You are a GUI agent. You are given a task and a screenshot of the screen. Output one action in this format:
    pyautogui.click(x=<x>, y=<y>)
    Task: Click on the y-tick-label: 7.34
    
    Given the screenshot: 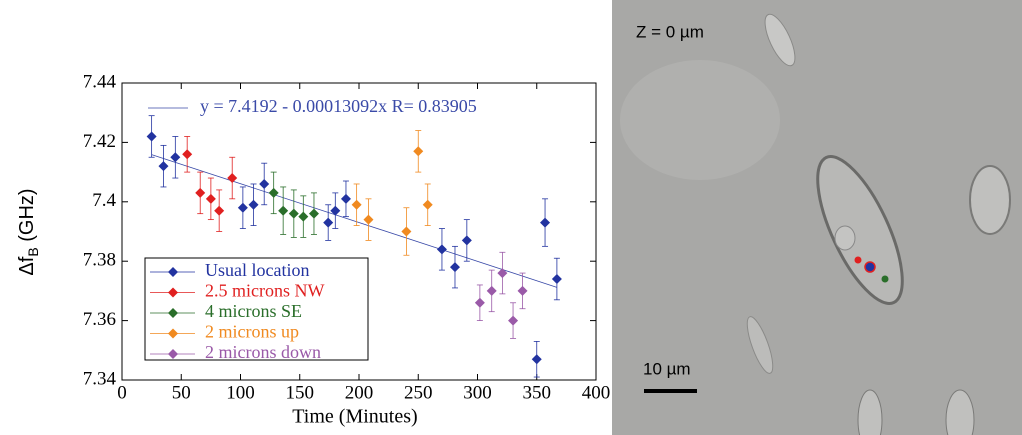 What is the action you would take?
    pyautogui.click(x=100, y=378)
    